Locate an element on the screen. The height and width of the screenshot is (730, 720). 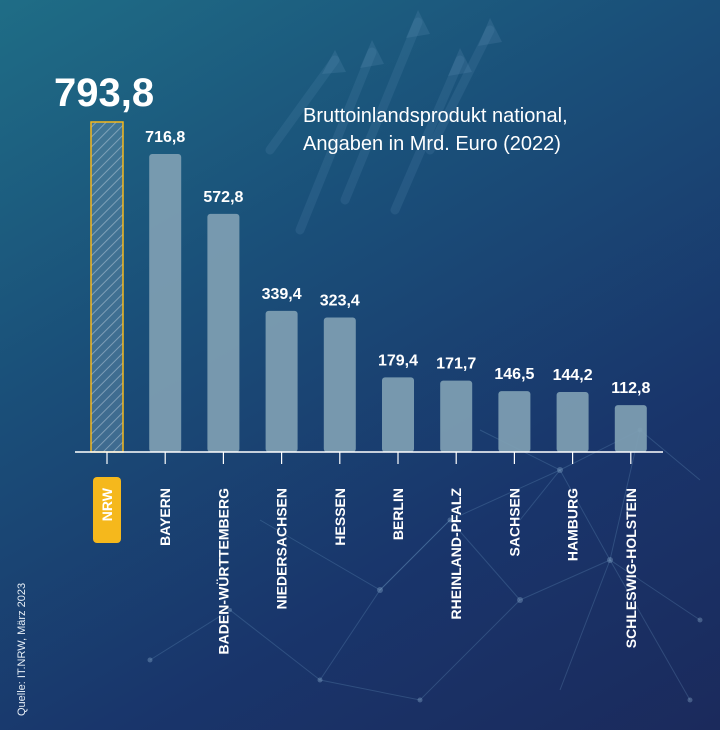
category-label: HESSEN is located at coordinates (340, 517).